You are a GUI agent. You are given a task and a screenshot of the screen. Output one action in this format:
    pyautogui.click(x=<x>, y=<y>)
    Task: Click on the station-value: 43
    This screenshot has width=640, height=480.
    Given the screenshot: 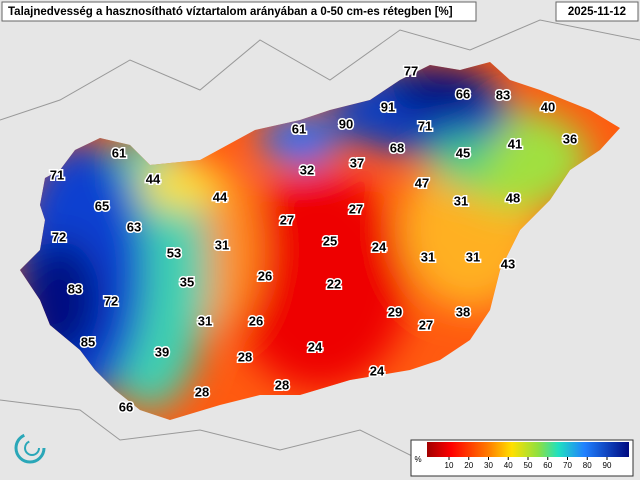 What is the action you would take?
    pyautogui.click(x=508, y=263)
    